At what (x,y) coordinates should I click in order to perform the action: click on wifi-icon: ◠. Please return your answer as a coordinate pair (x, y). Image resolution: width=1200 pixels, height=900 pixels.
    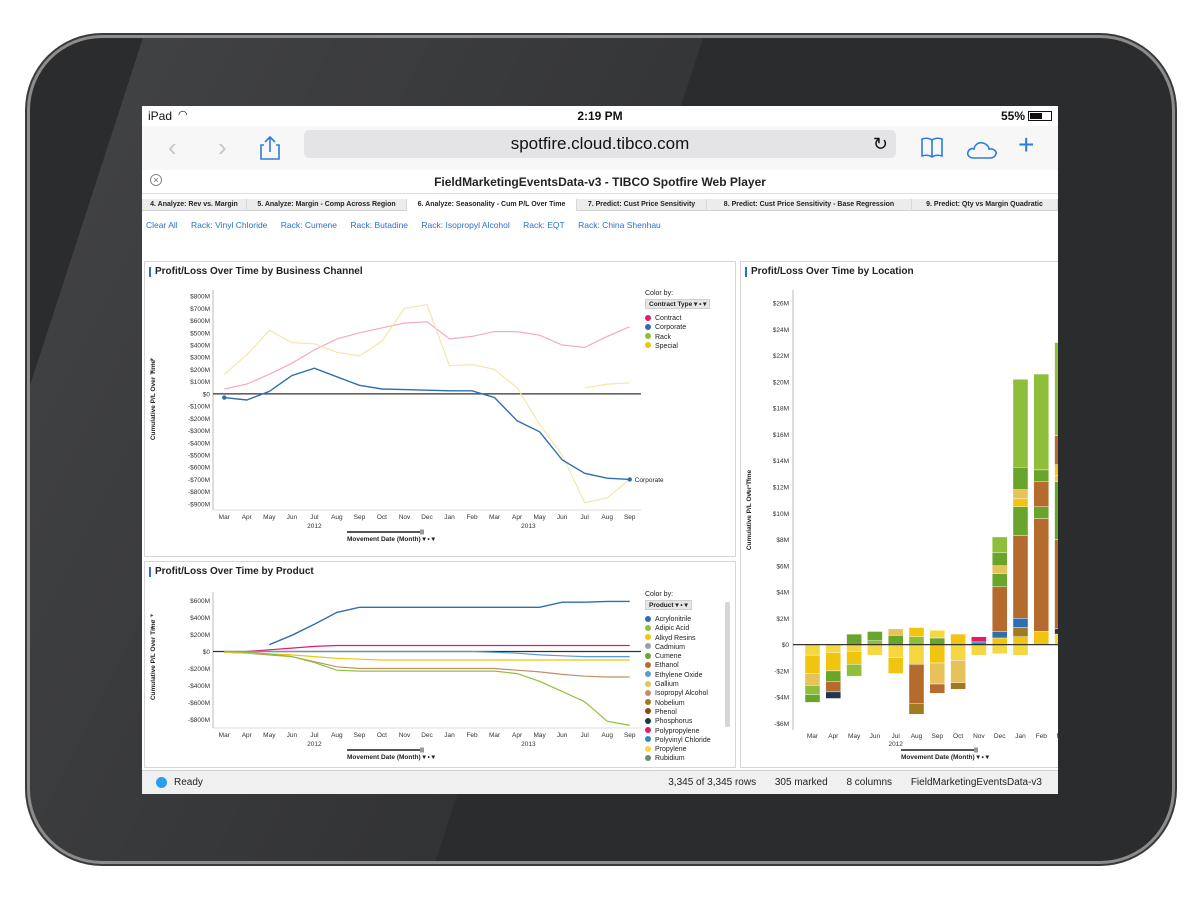
    Looking at the image, I should click on (183, 115).